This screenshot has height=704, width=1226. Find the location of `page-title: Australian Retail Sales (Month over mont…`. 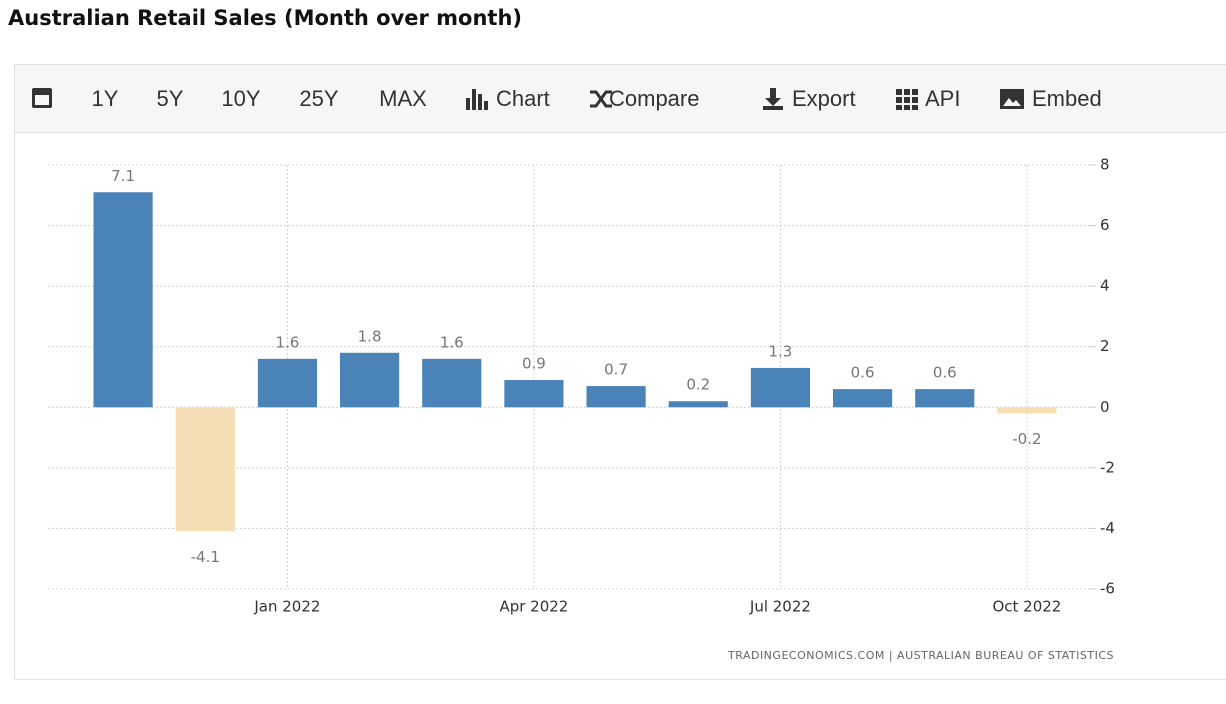

page-title: Australian Retail Sales (Month over mont… is located at coordinates (265, 18).